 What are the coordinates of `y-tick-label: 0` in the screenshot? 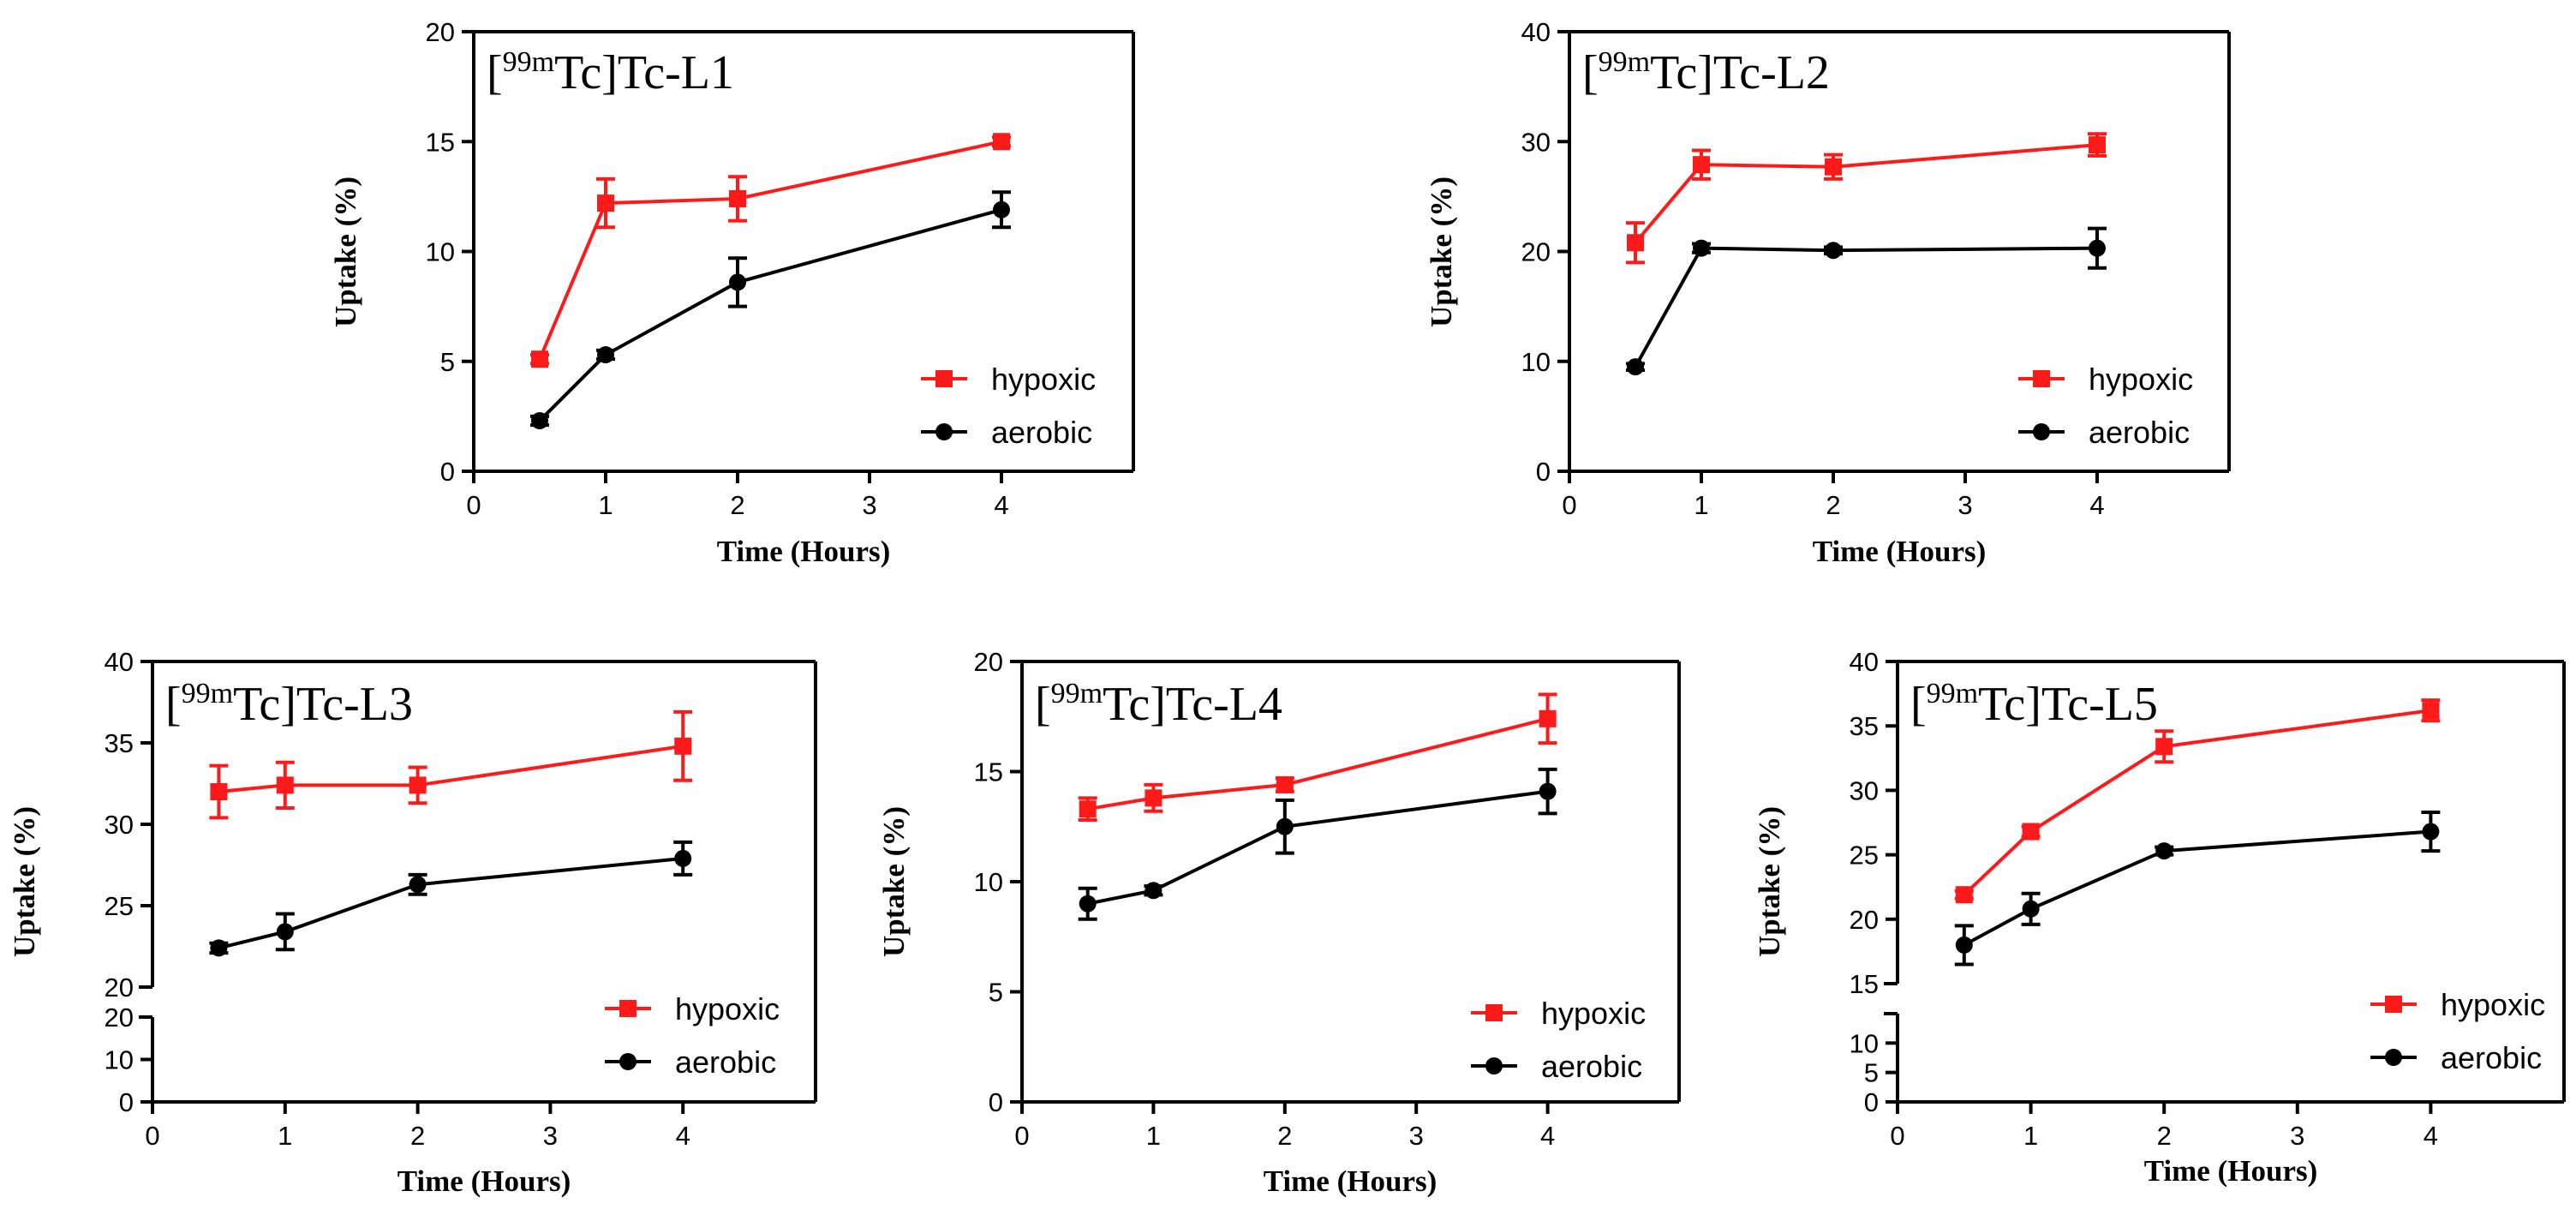 It's located at (127, 1102).